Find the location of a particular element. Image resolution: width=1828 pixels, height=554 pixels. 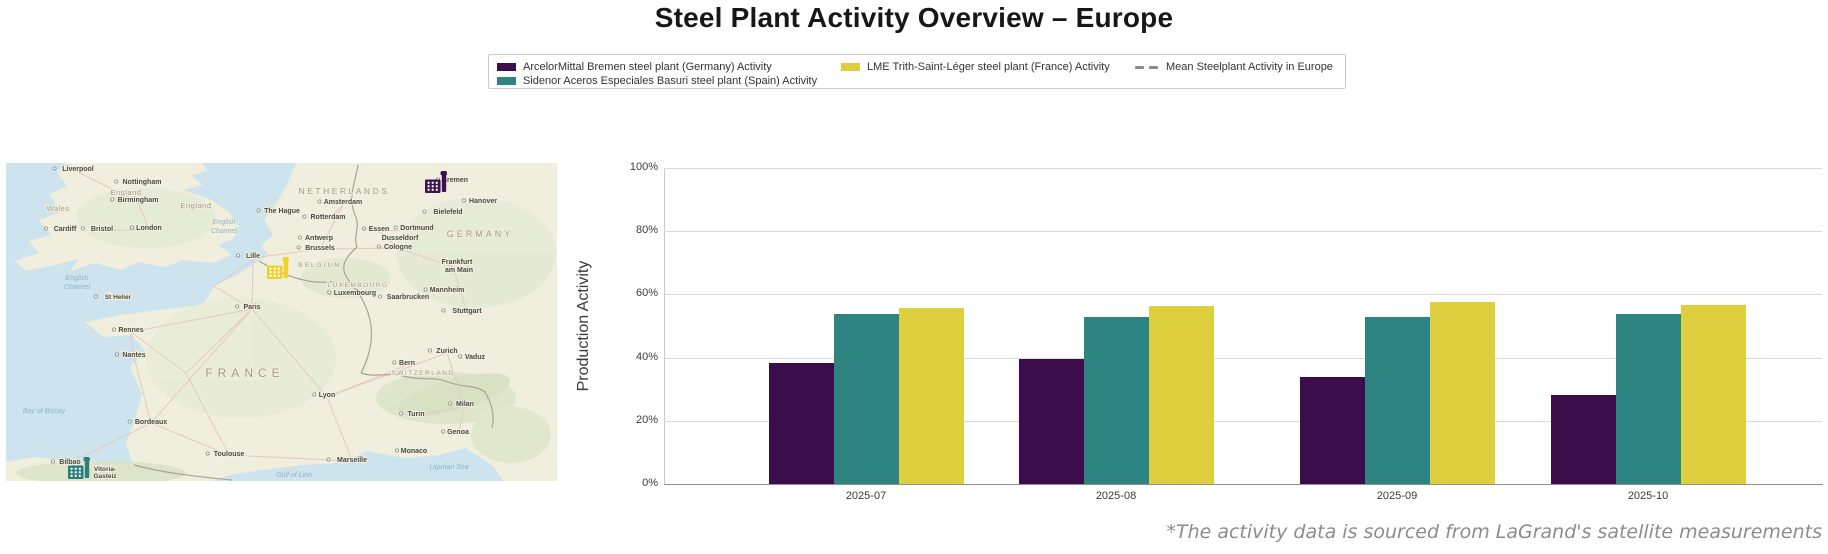

city-label: Lille is located at coordinates (253, 256).